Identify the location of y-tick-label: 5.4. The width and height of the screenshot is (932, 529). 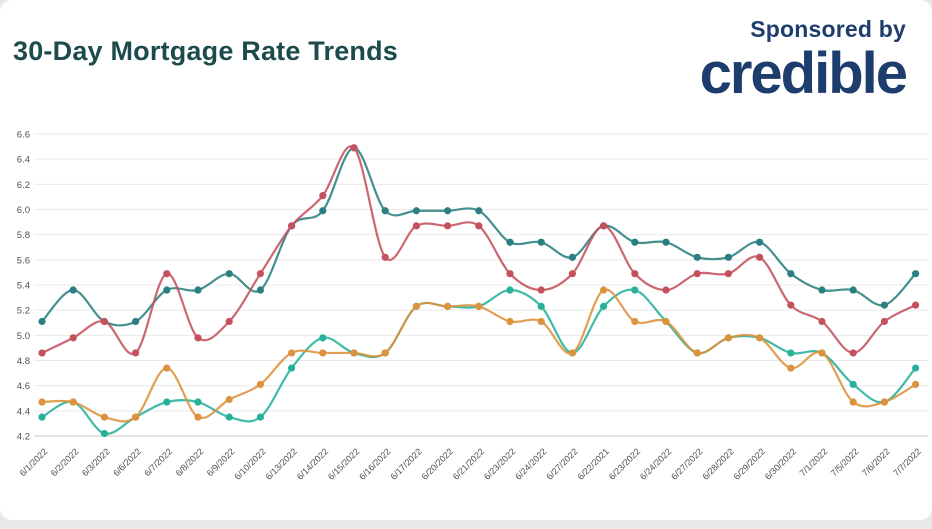
(23, 286).